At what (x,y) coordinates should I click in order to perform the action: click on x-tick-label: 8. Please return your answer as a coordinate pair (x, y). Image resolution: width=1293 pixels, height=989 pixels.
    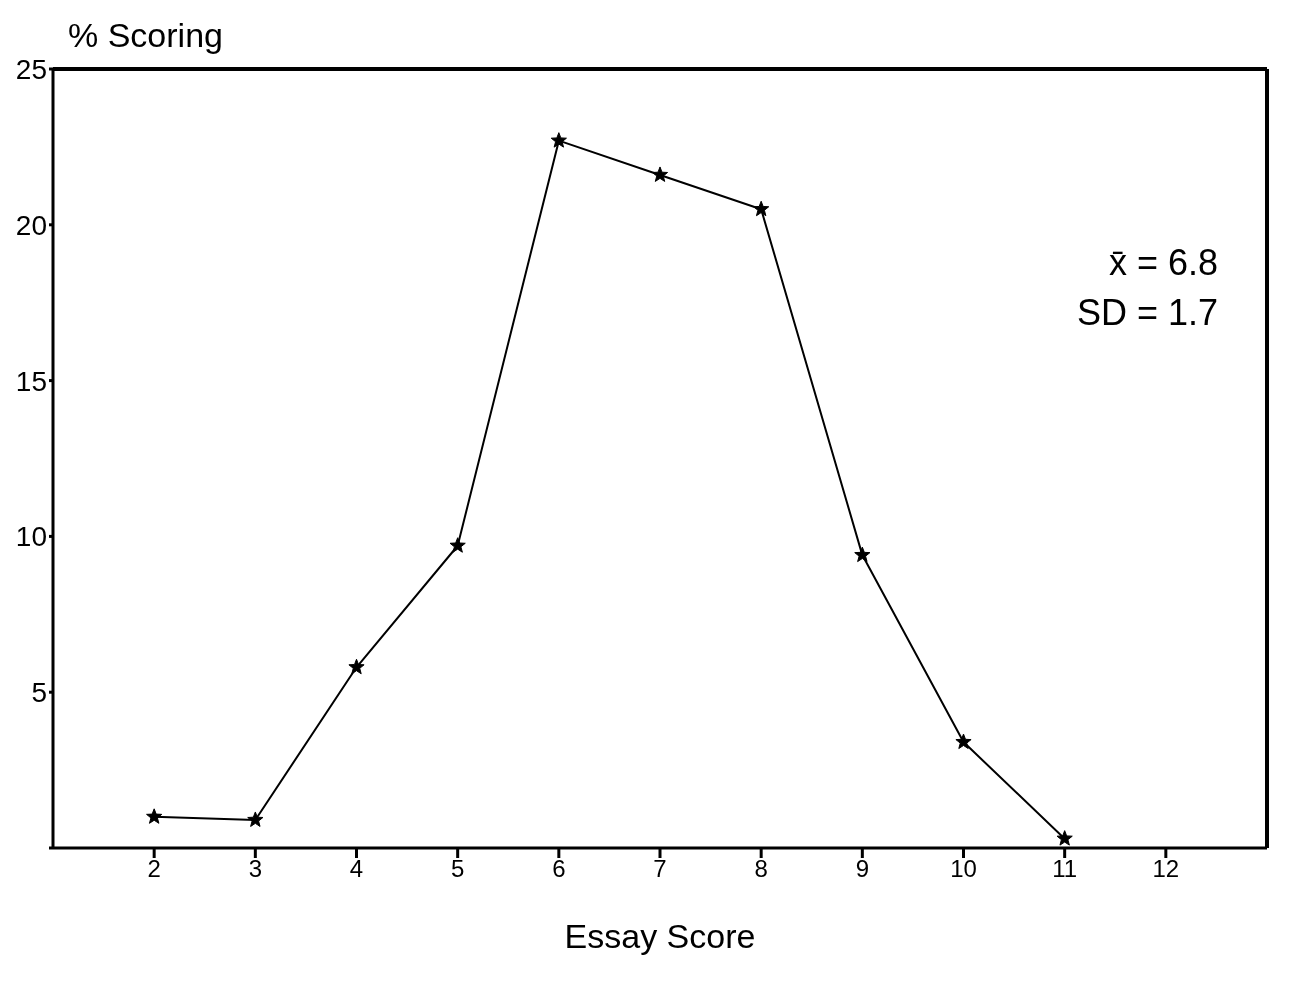
    Looking at the image, I should click on (761, 869).